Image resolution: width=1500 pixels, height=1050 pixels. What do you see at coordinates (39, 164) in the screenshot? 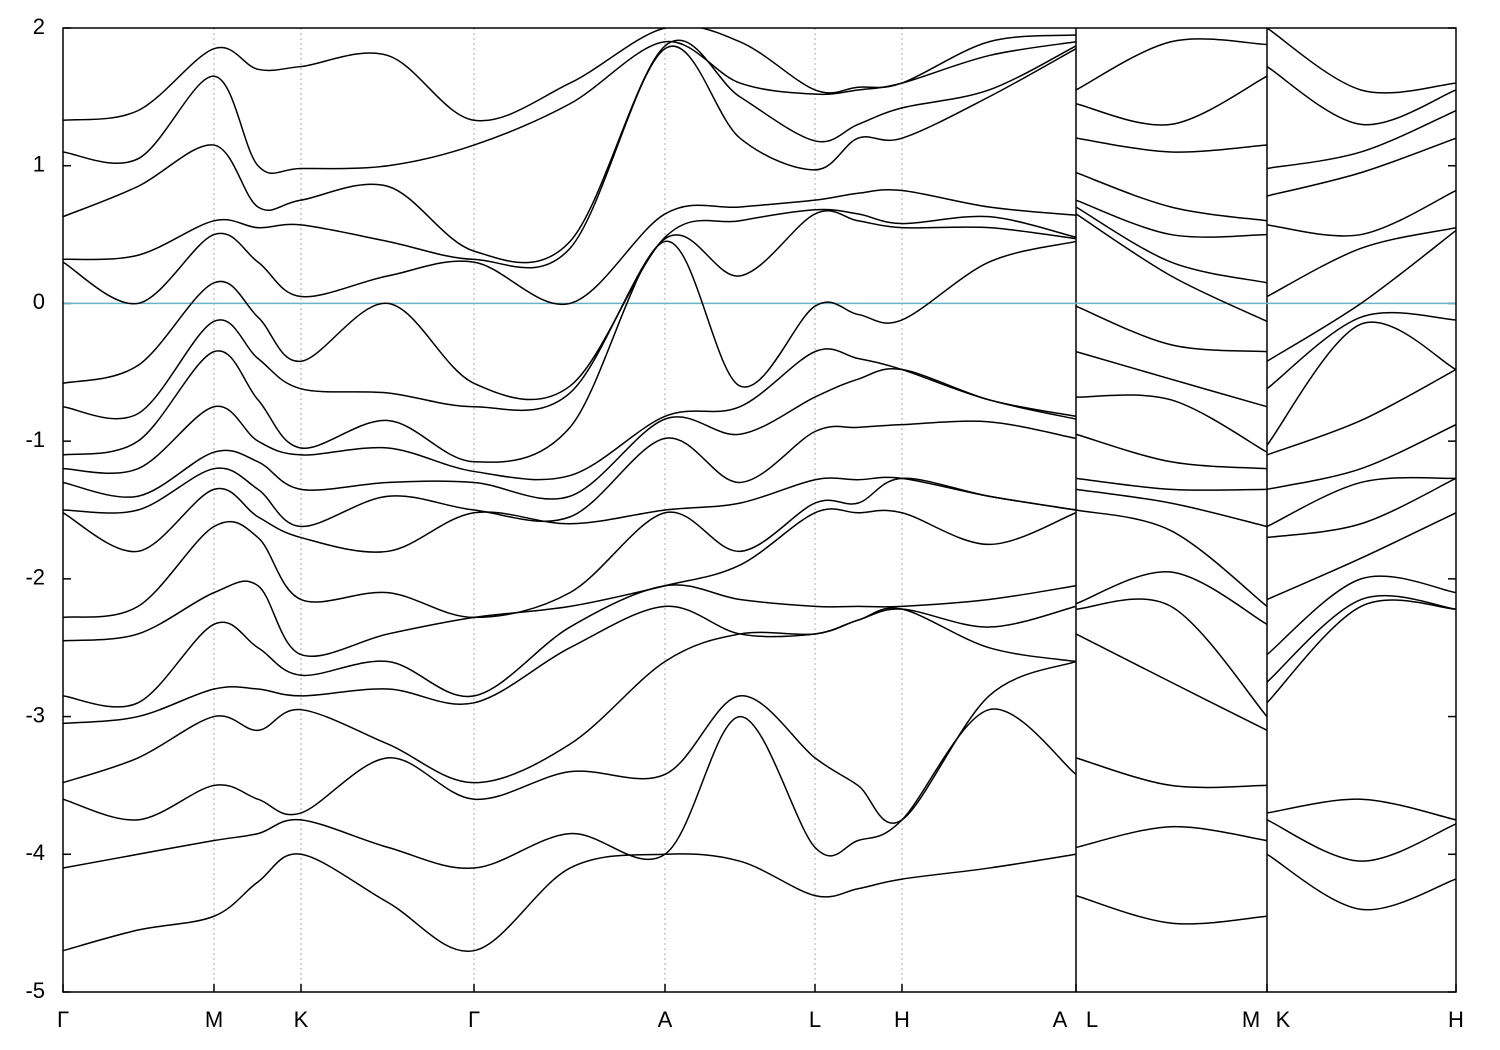
I see `y-tick-label: 1` at bounding box center [39, 164].